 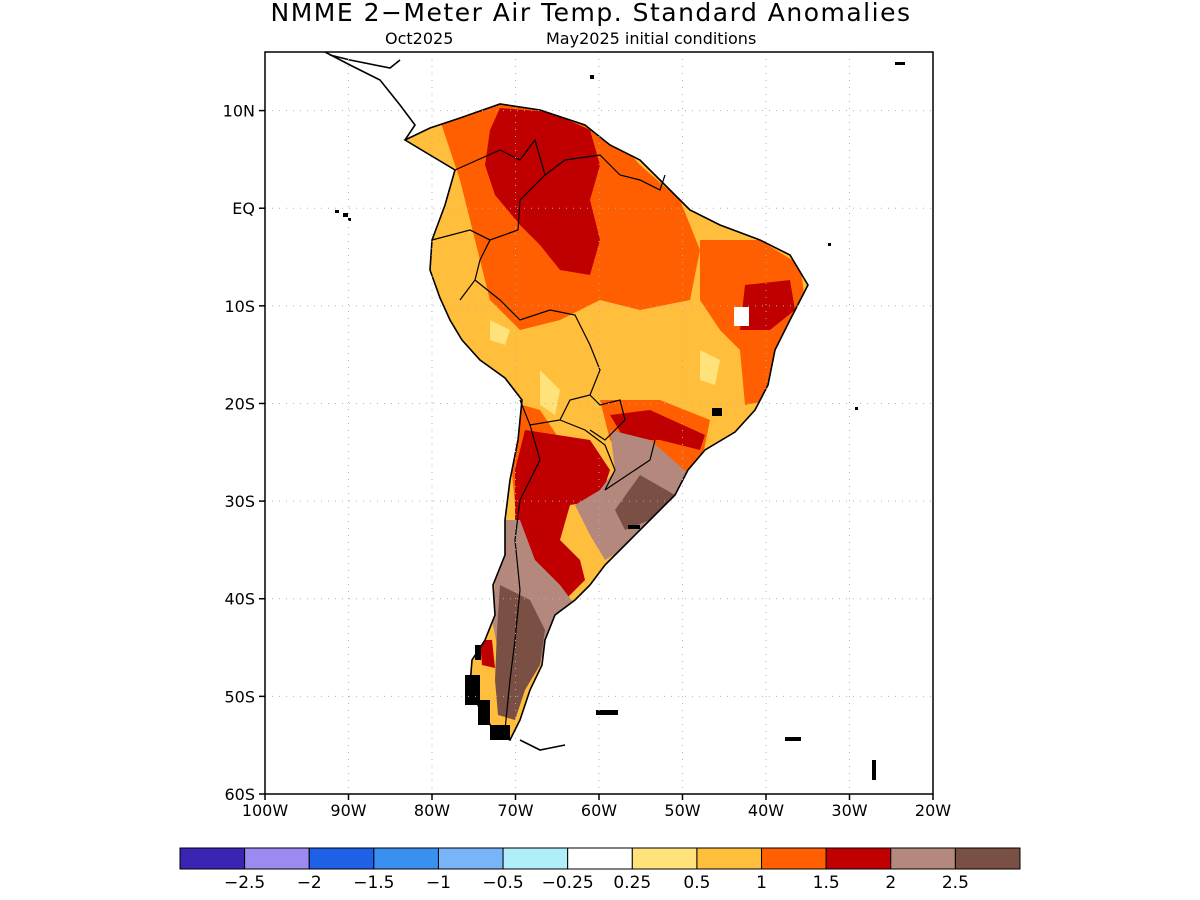 What do you see at coordinates (239, 794) in the screenshot?
I see `lat-tick-label: 60S` at bounding box center [239, 794].